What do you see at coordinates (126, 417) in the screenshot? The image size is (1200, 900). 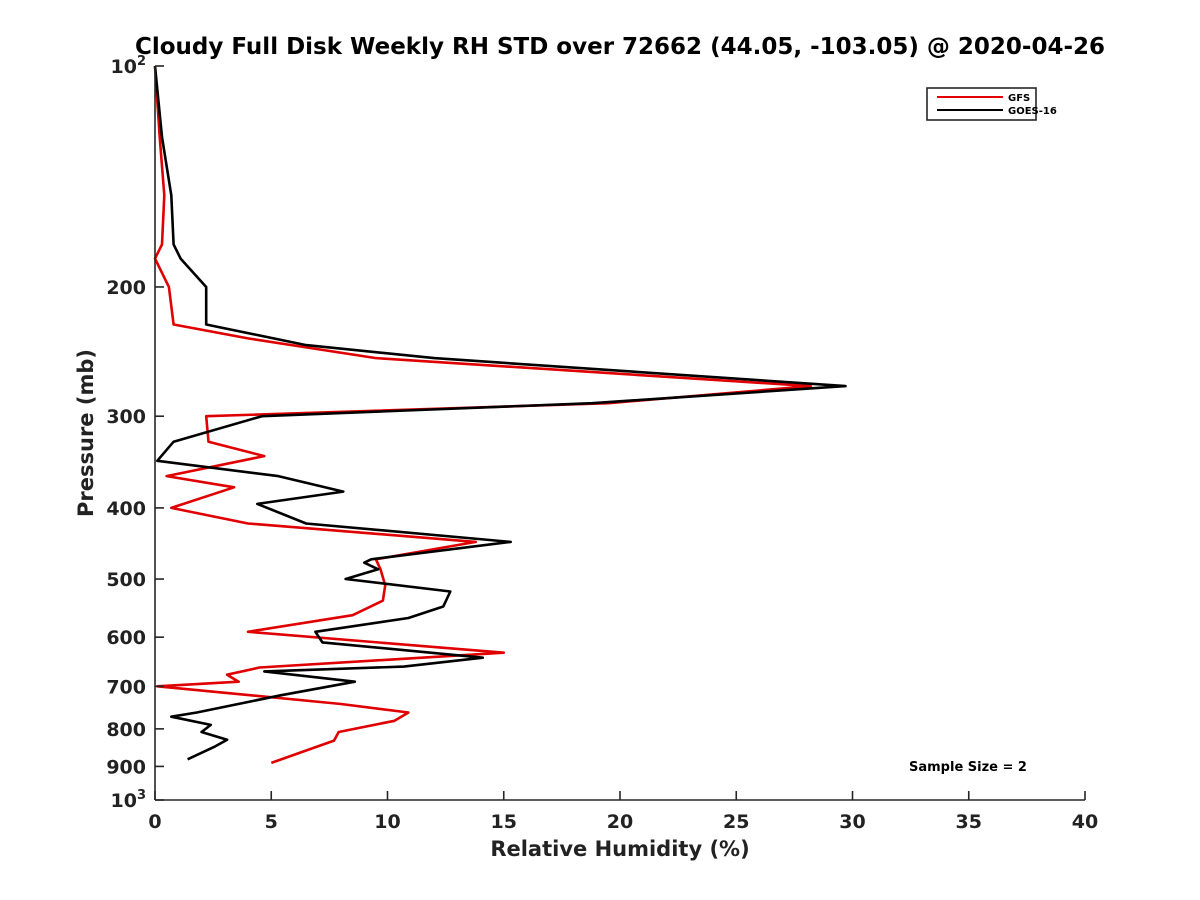 I see `y-tick-label: 300` at bounding box center [126, 417].